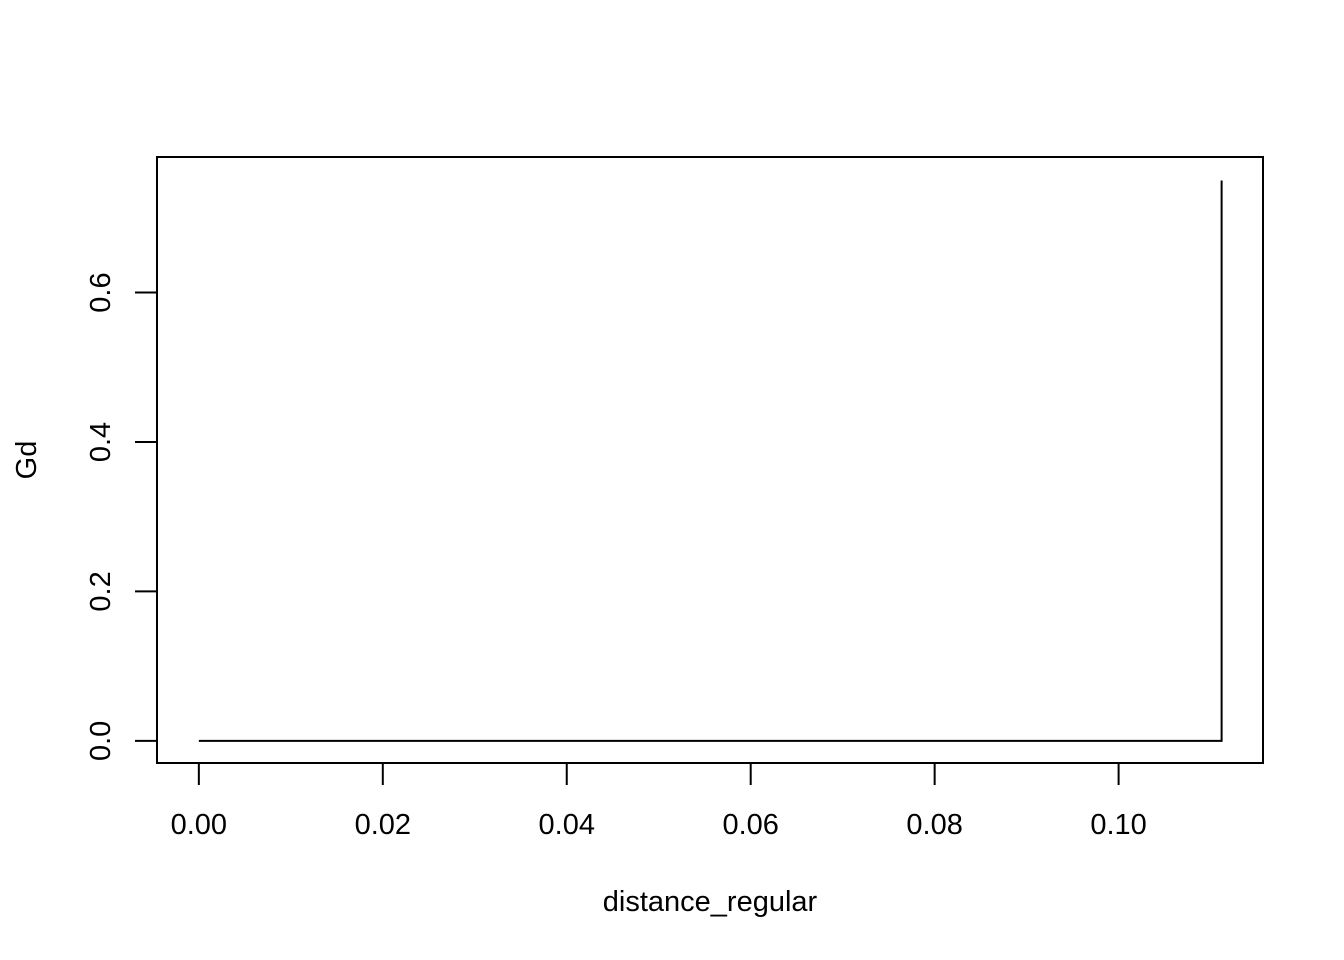 This screenshot has height=960, width=1344. What do you see at coordinates (27, 460) in the screenshot?
I see `y-axis-title: Gd` at bounding box center [27, 460].